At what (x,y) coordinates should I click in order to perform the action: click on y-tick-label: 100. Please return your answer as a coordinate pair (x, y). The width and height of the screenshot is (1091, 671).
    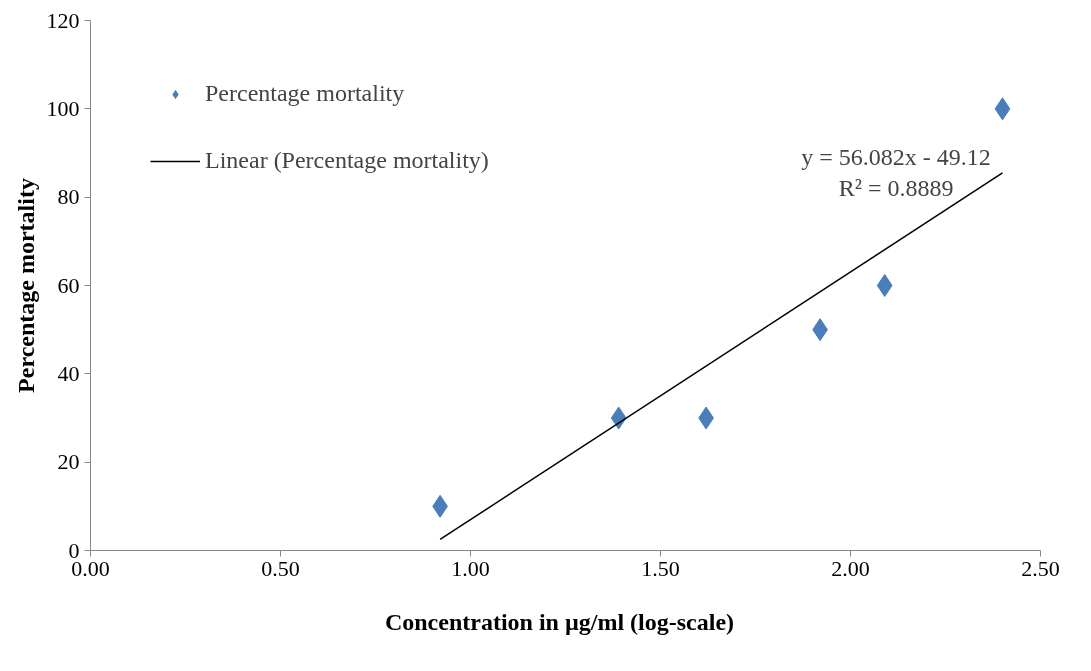
    Looking at the image, I should click on (63, 108).